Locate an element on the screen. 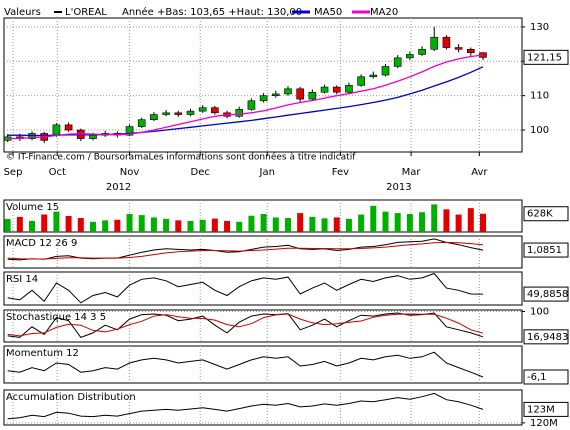  x-tick-label: Mar is located at coordinates (412, 172).